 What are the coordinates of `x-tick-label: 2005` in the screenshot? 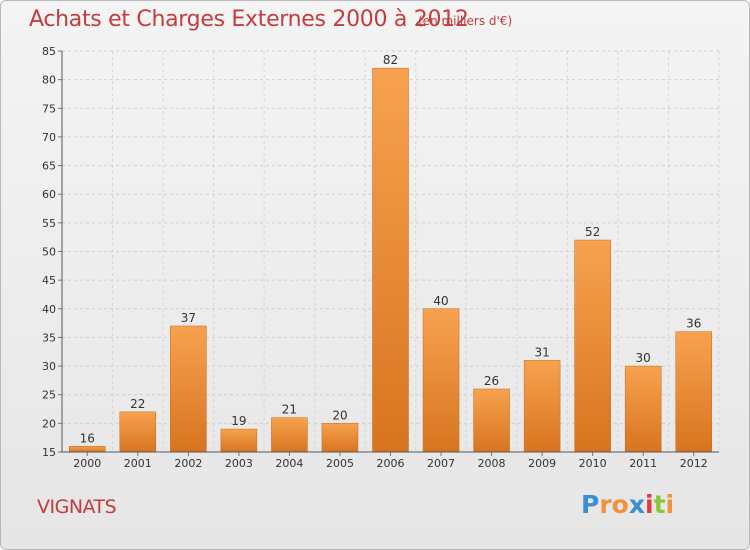 It's located at (340, 463).